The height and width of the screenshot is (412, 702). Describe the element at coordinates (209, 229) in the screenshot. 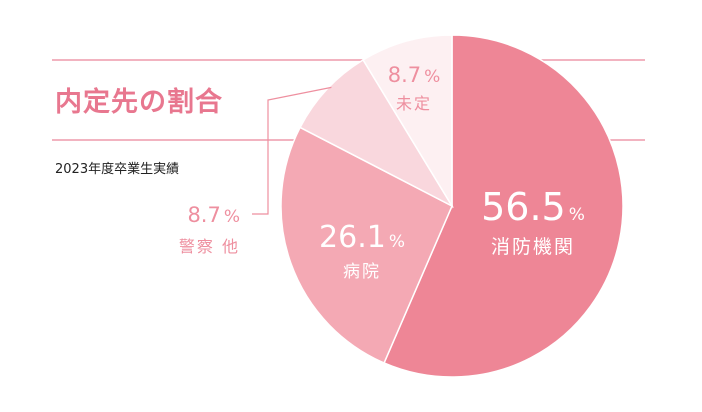

I see `slice-label-2: 8.7 % 警察 他` at that location.